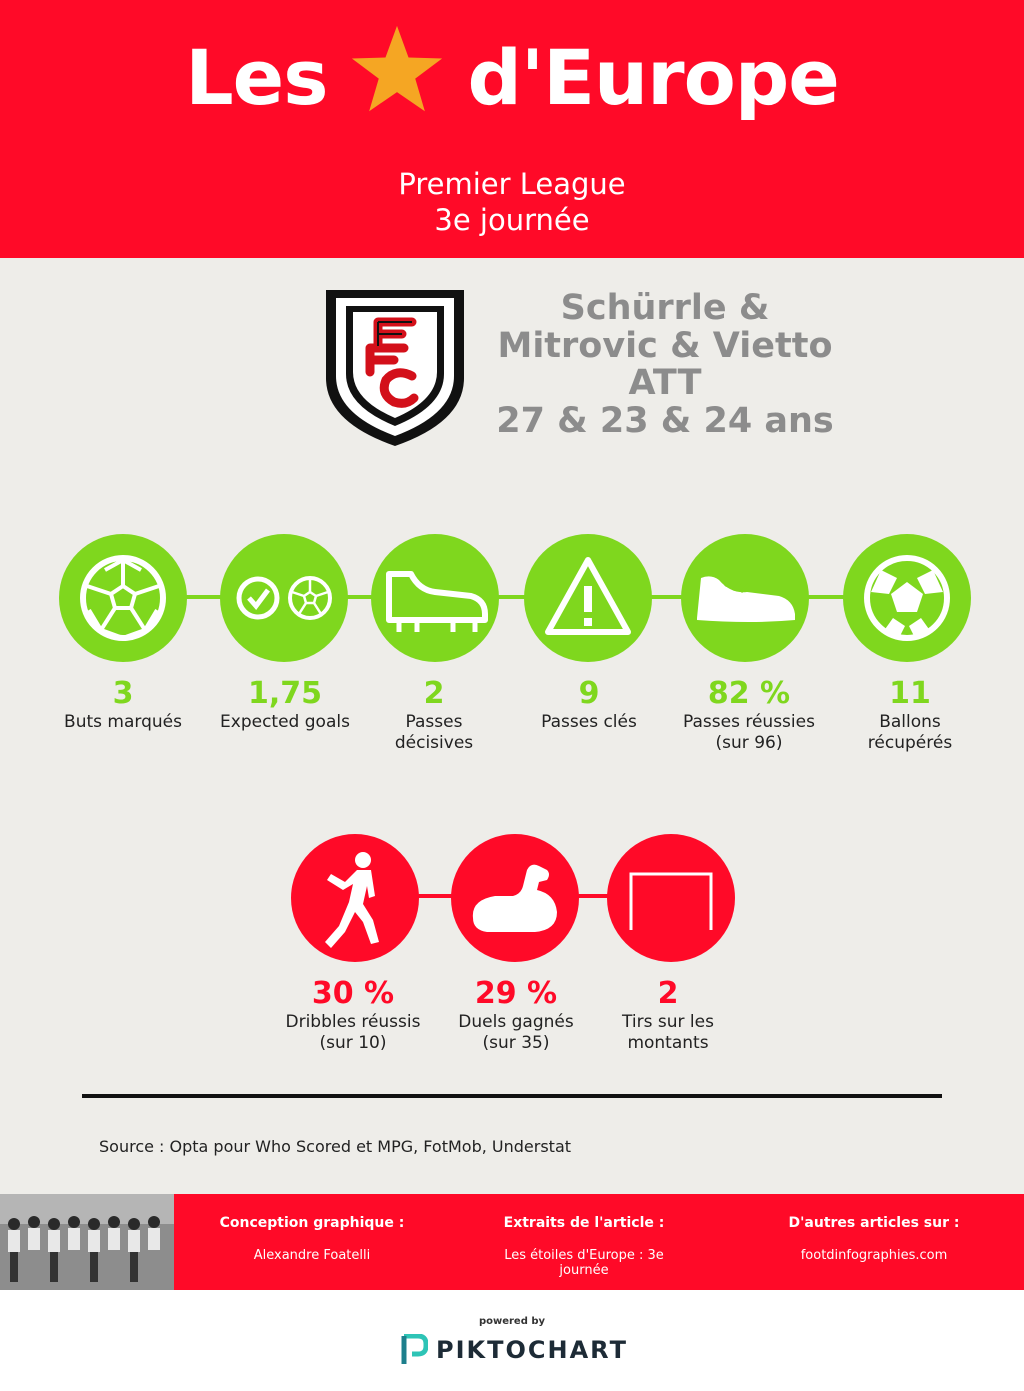 This screenshot has width=1024, height=1391. I want to click on stat-woodwork: 2 Tirs sur les montants, so click(668, 1015).